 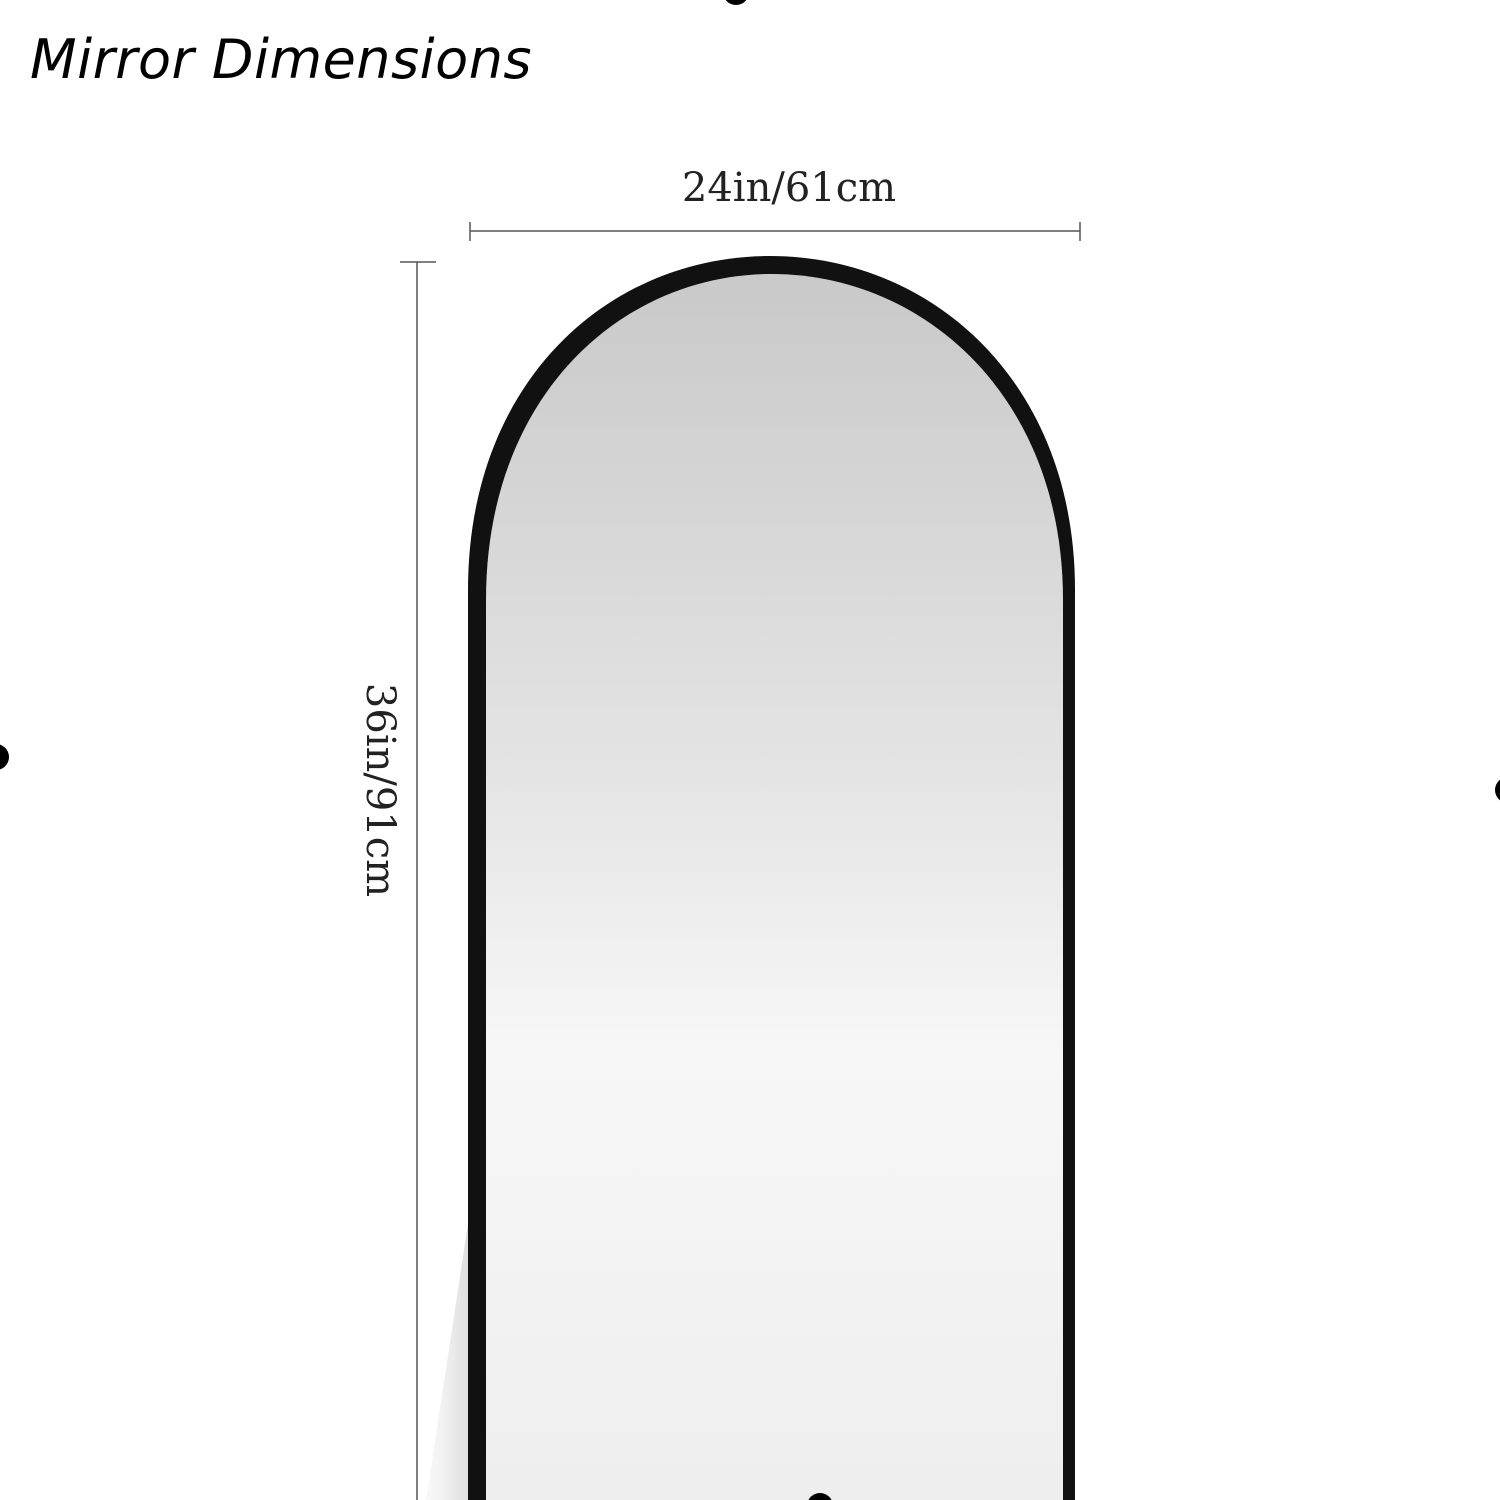 What do you see at coordinates (418, 880) in the screenshot?
I see `height-dimension-line` at bounding box center [418, 880].